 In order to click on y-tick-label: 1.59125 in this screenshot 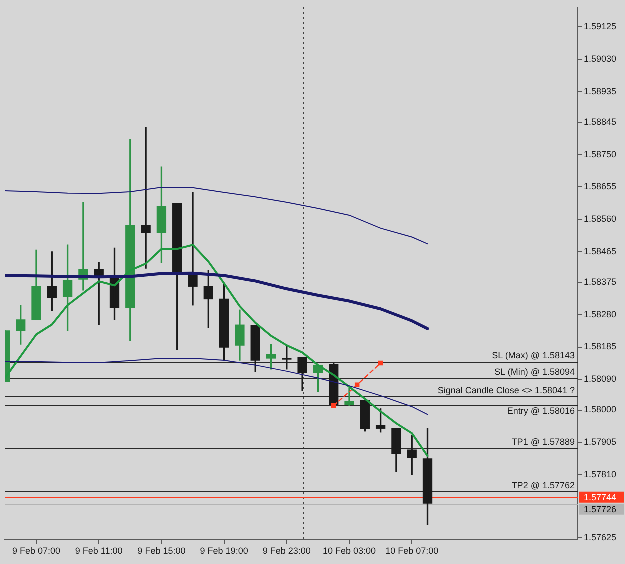, I will do `click(600, 27)`.